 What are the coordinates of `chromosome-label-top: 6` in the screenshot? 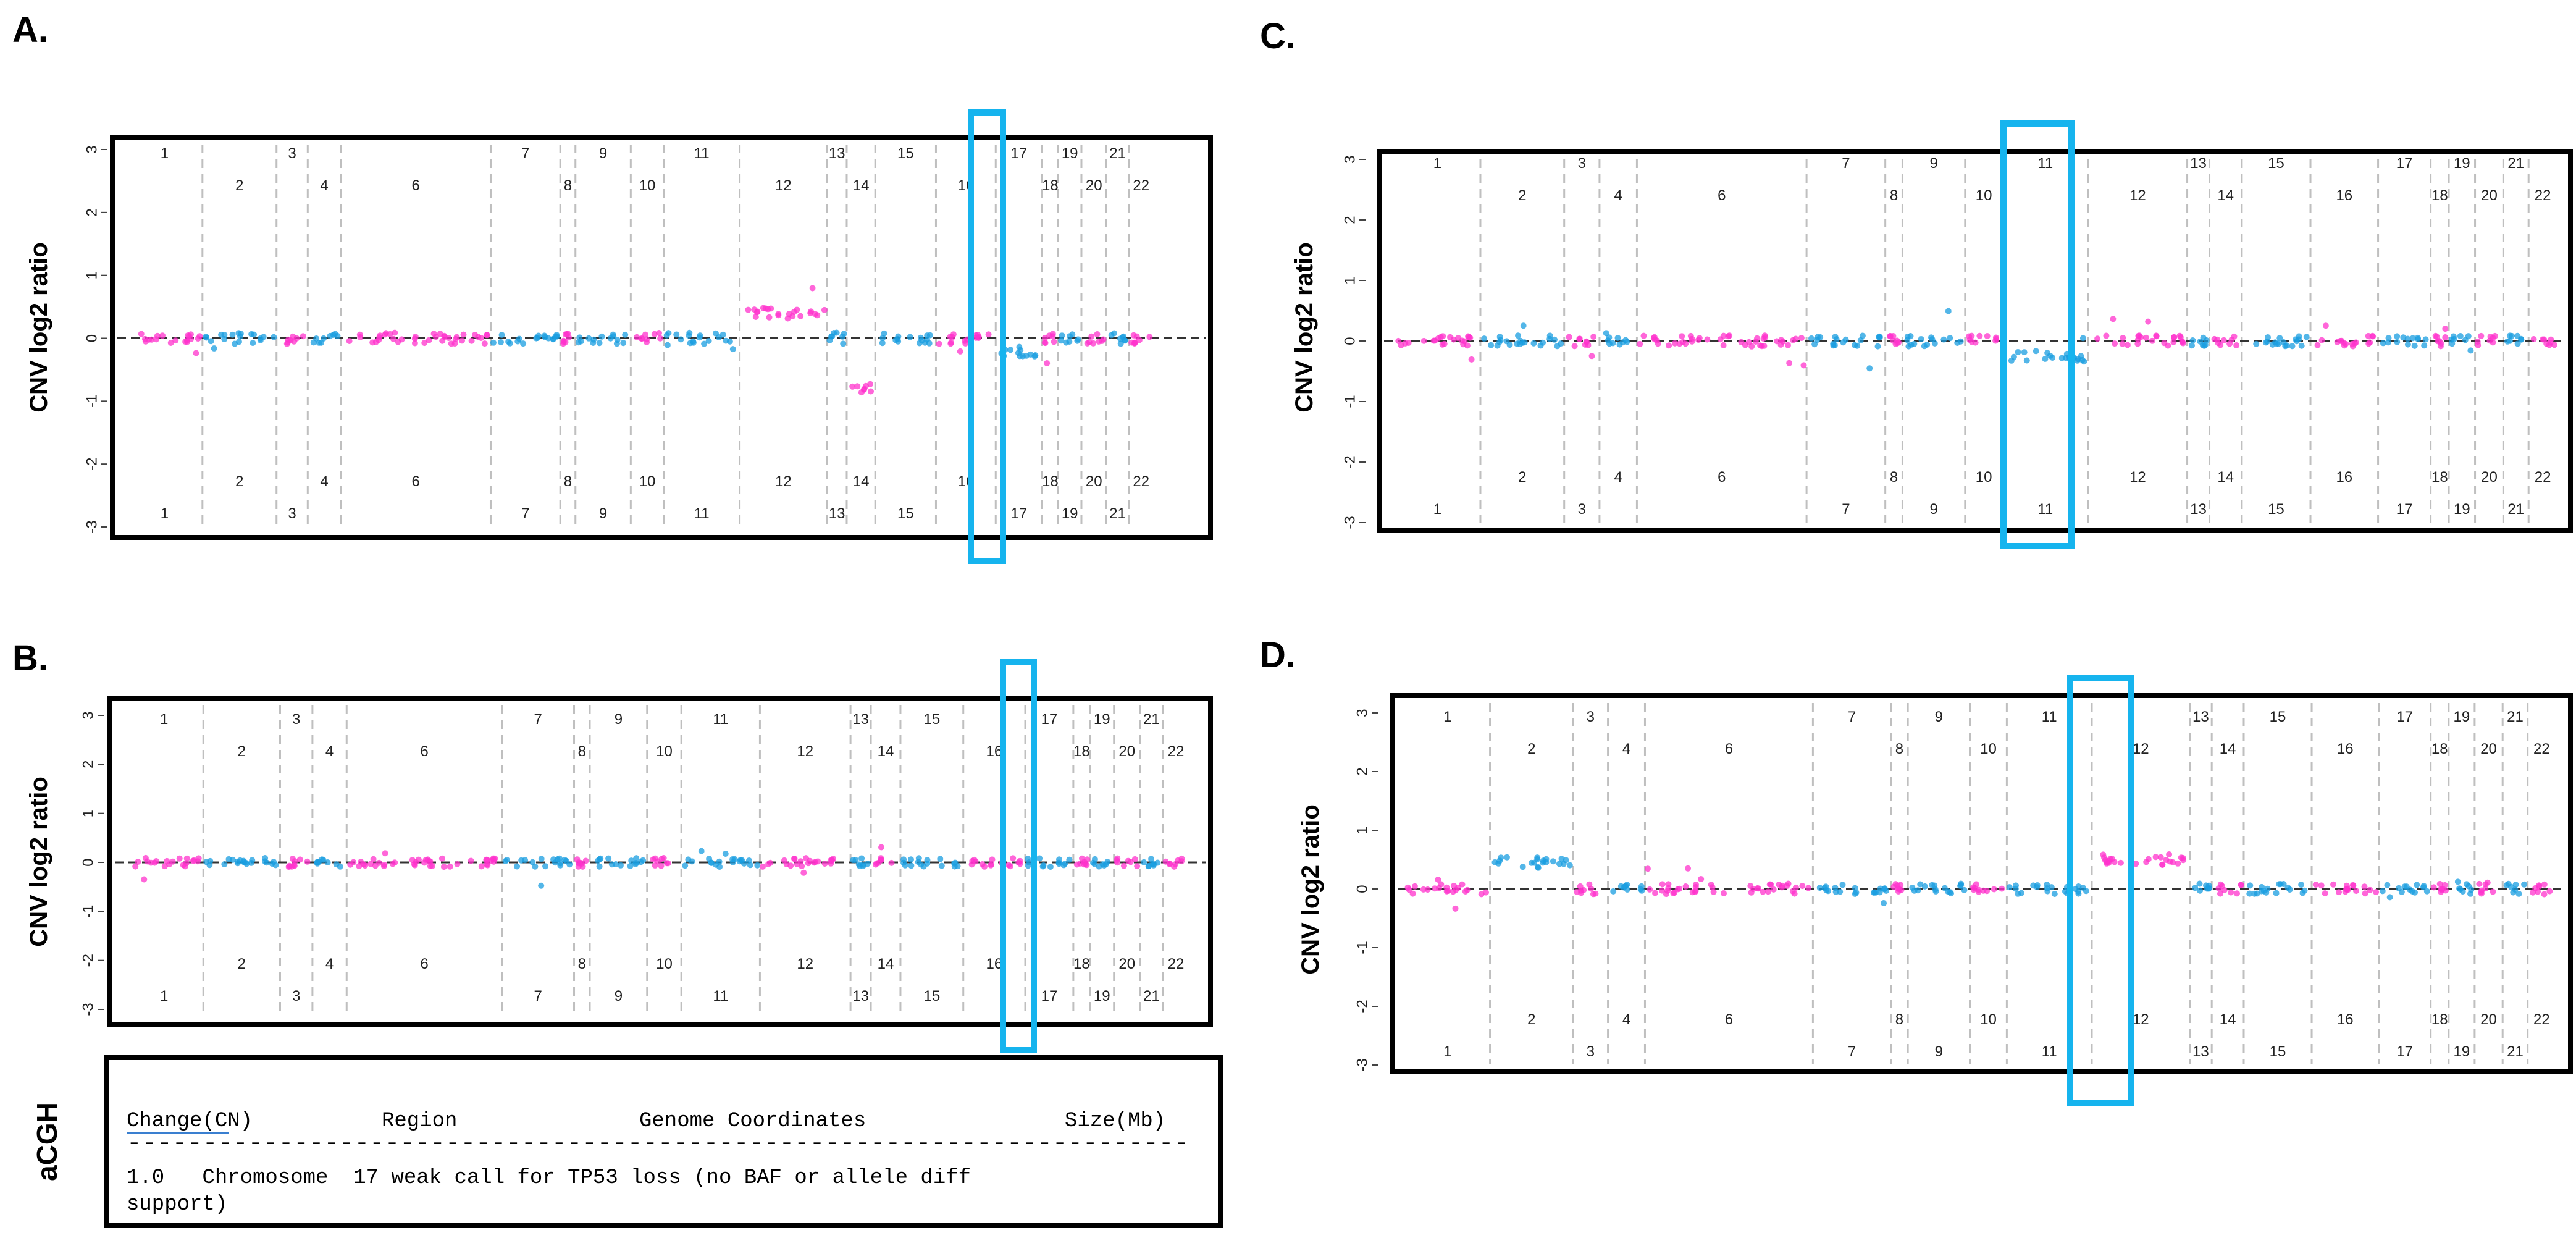 It's located at (415, 185).